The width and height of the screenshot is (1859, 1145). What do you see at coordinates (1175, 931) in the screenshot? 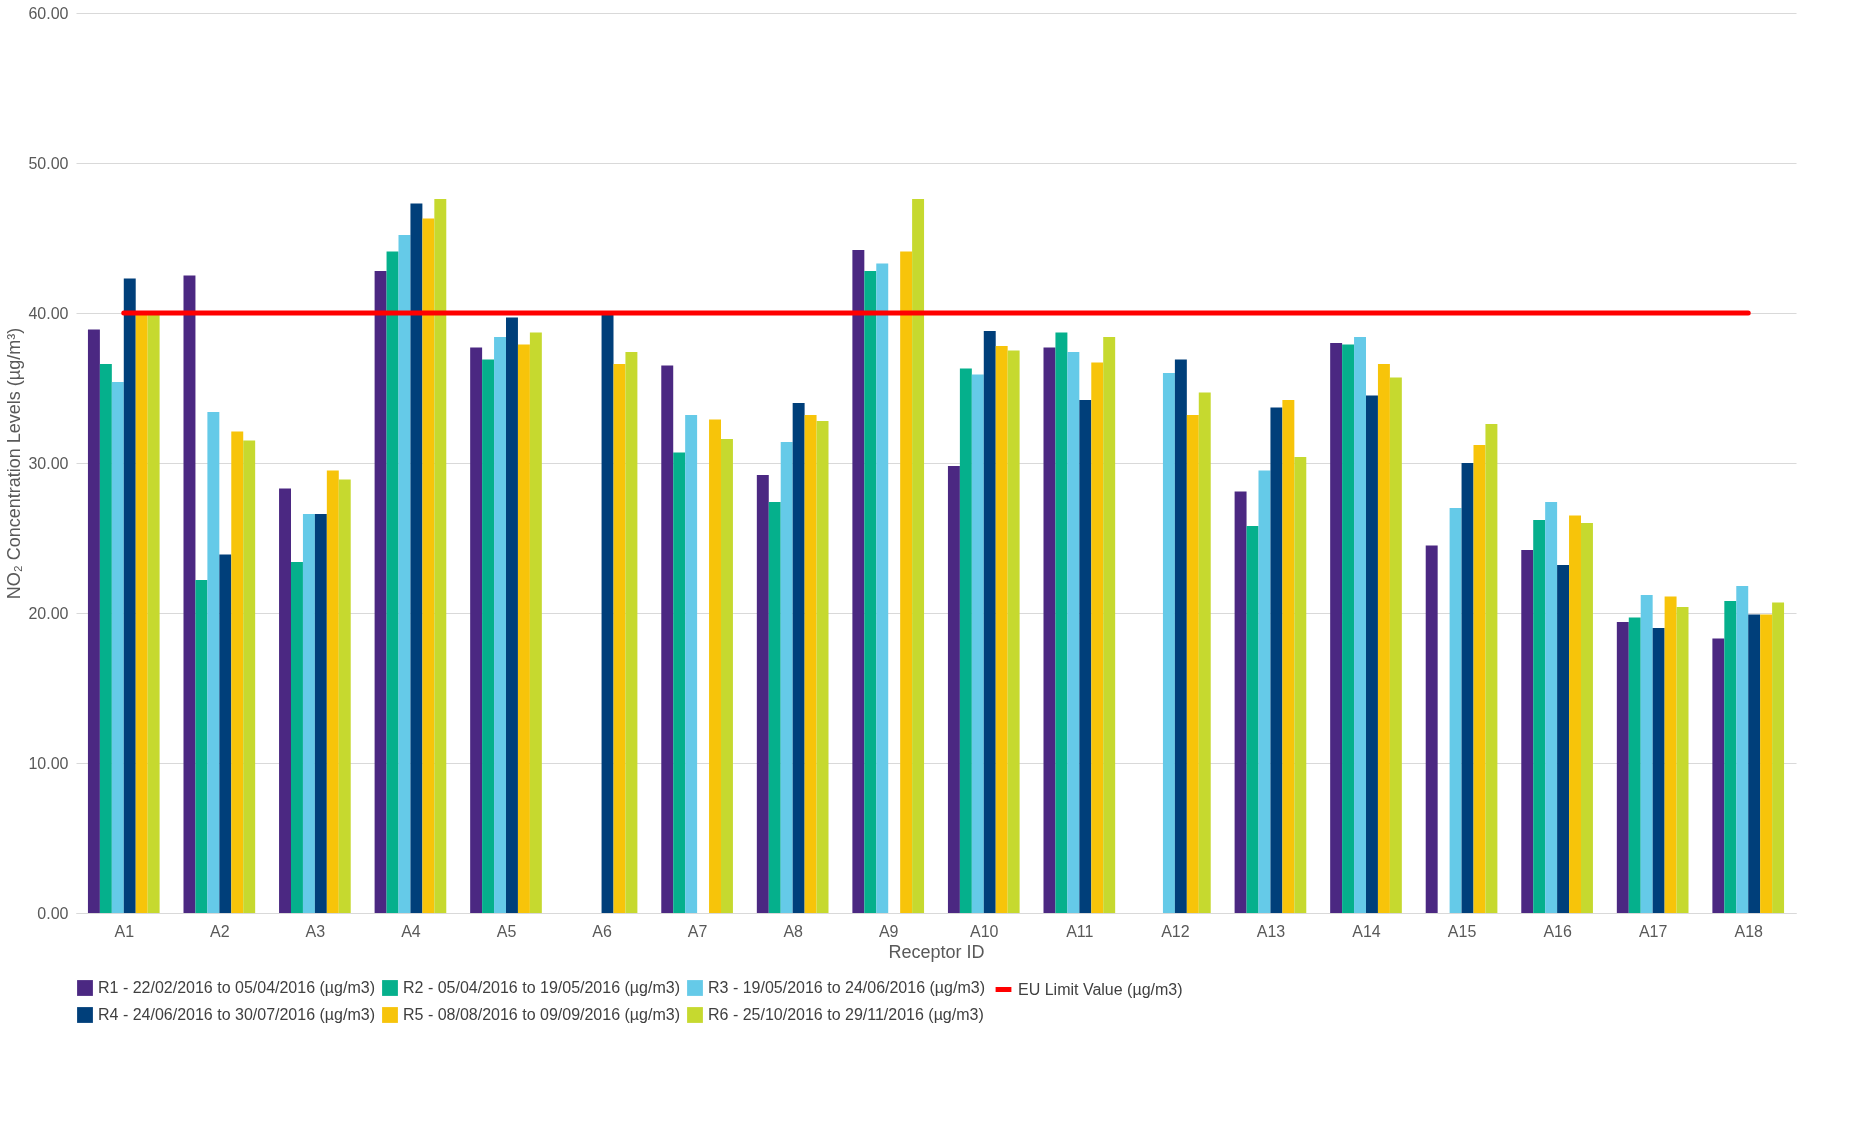
I see `x-tick-label: A12` at bounding box center [1175, 931].